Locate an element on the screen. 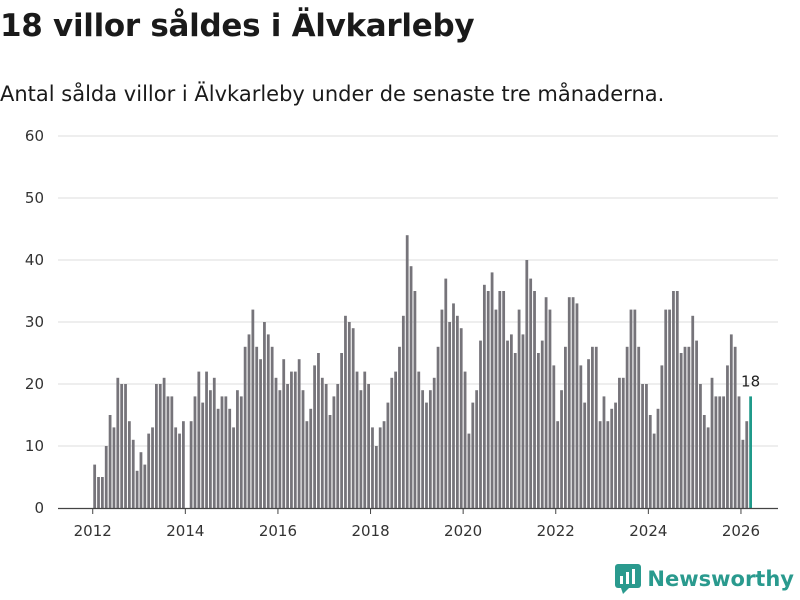 This screenshot has width=800, height=600. x-tick-label: 2024 is located at coordinates (648, 531).